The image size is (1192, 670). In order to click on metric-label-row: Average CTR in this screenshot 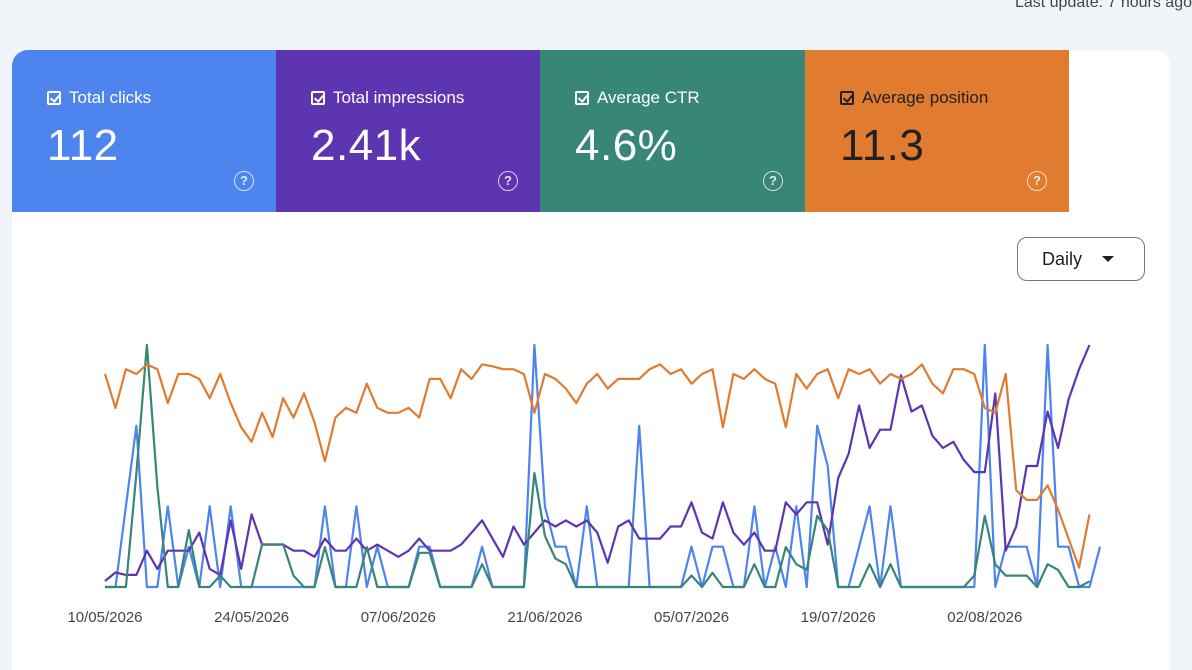, I will do `click(690, 98)`.